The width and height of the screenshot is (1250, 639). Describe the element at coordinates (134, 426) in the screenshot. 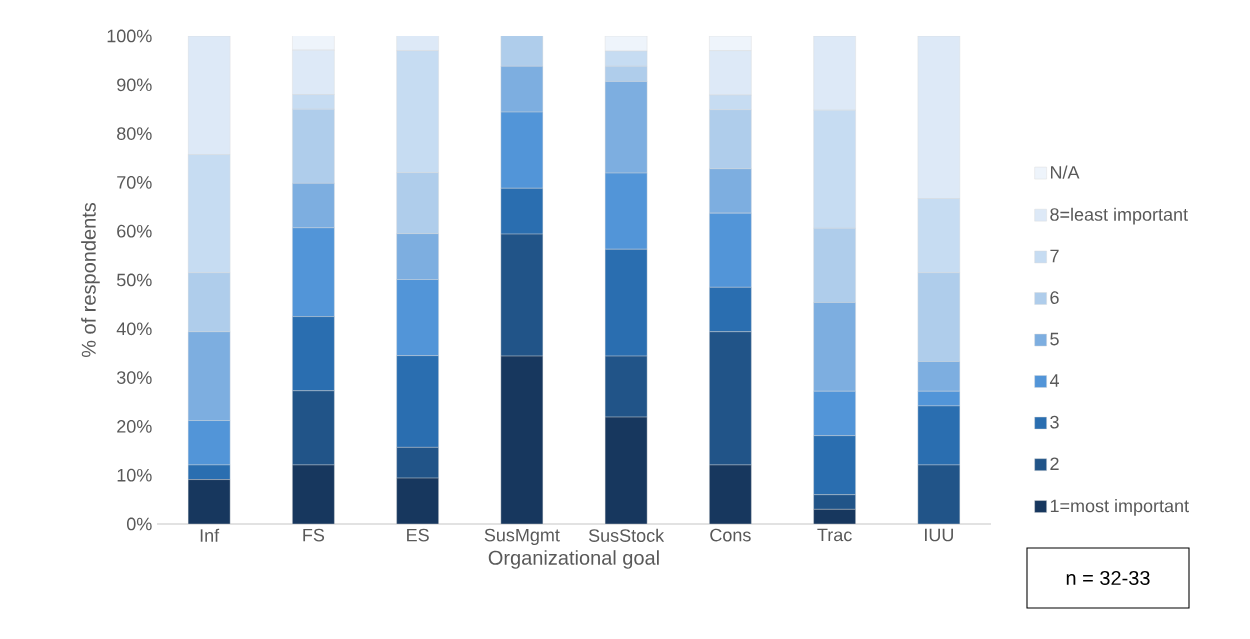

I see `y-tick-label: 20%` at that location.